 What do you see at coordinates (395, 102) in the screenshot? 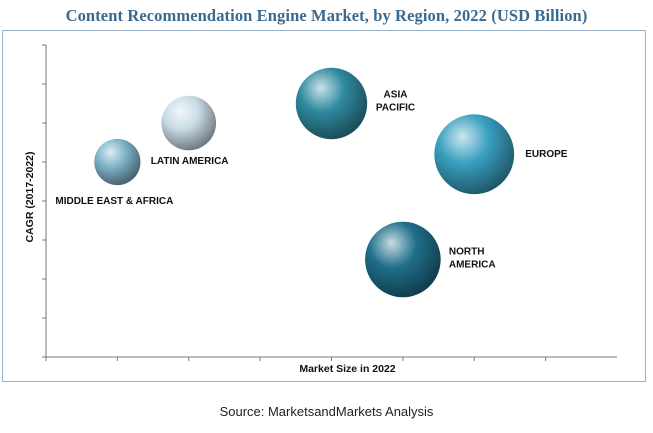
I see `bubble-label: ASIA PACIFIC` at bounding box center [395, 102].